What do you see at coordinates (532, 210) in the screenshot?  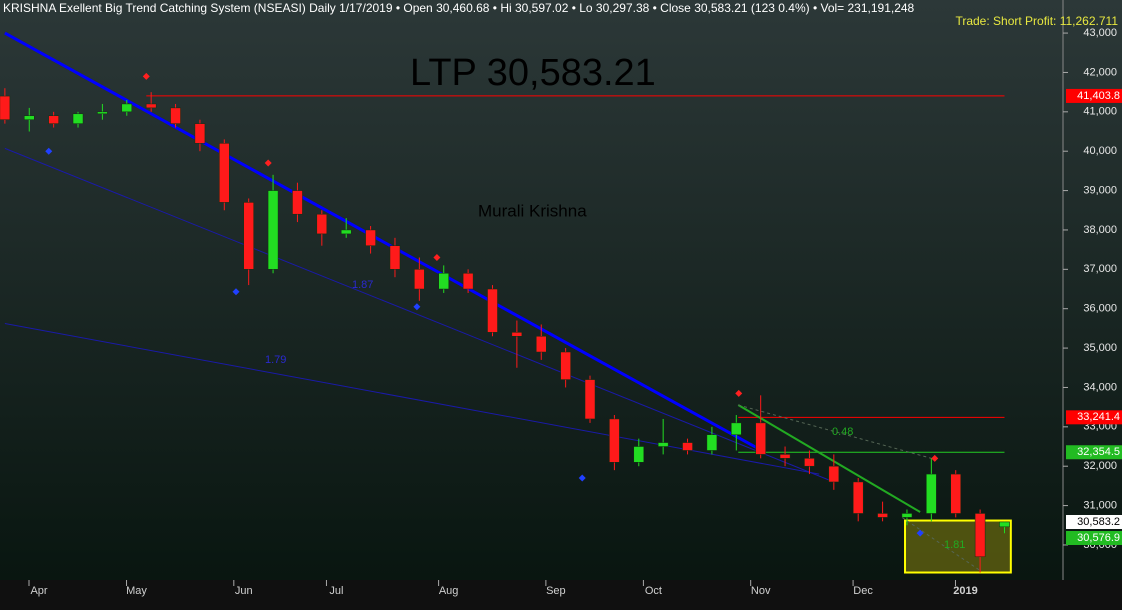 I see `author-label: Murali Krishna` at bounding box center [532, 210].